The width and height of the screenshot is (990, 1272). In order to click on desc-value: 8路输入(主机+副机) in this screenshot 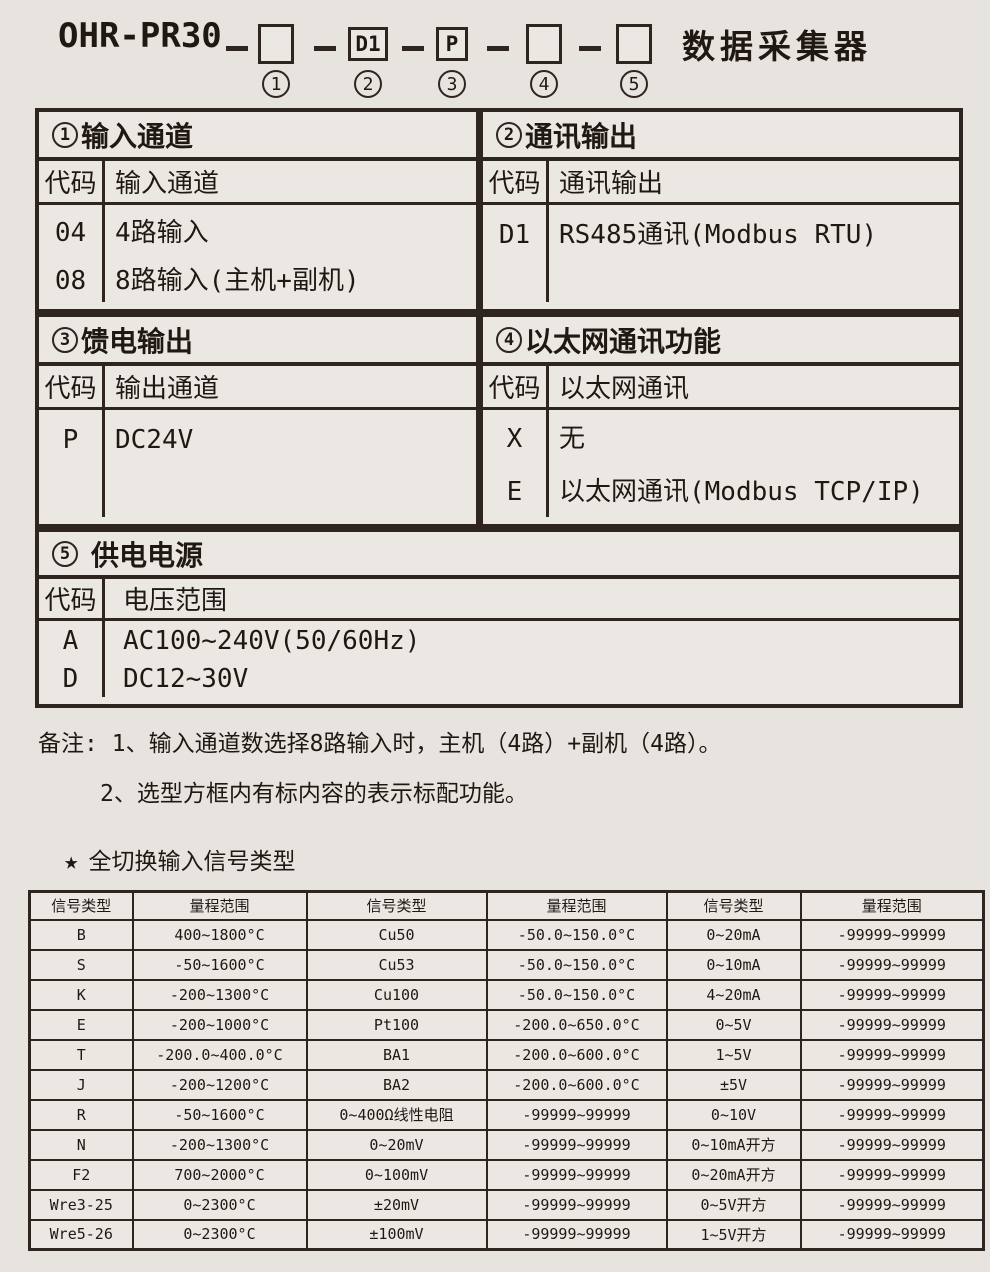, I will do `click(237, 281)`.